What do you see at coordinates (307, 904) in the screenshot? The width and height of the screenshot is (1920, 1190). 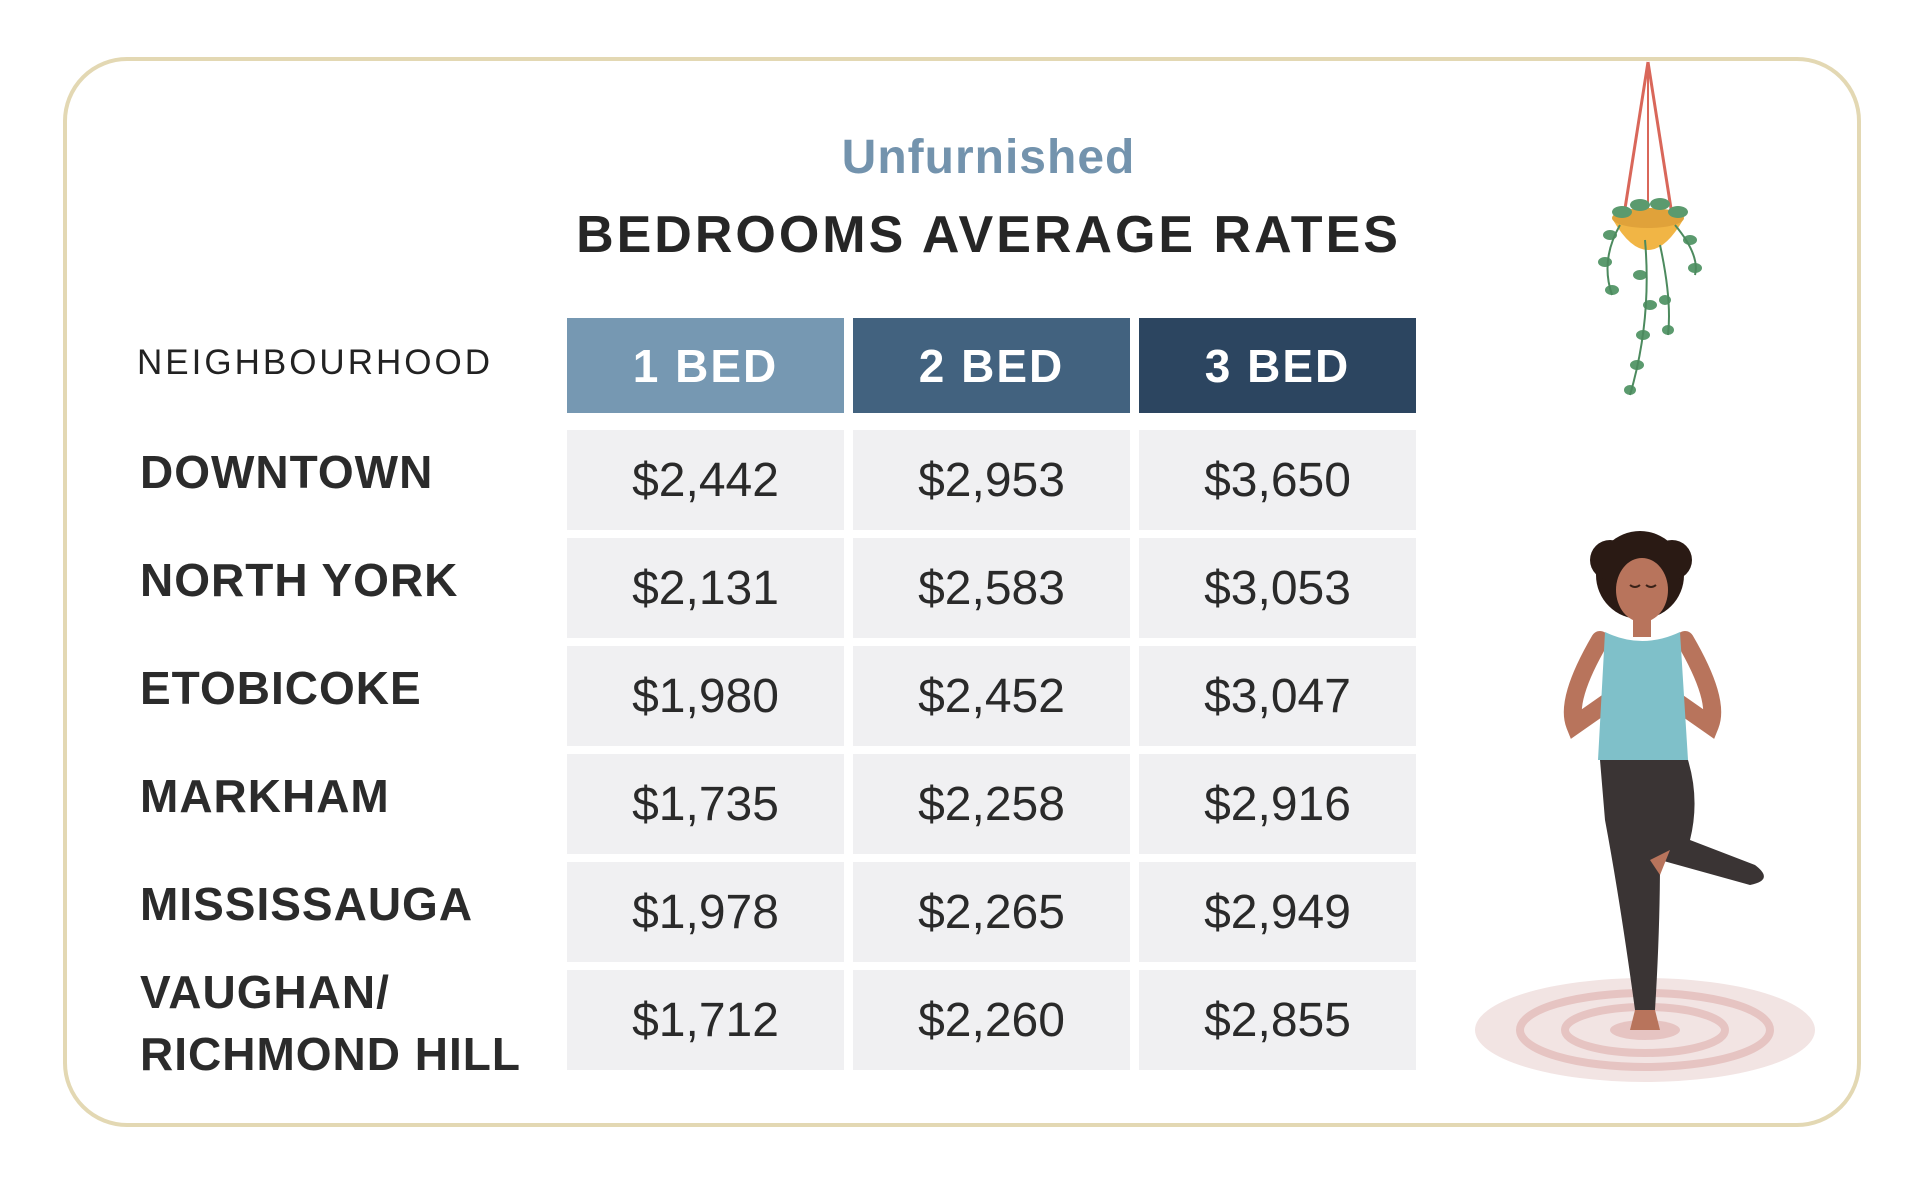 I see `row-label: MISSISSAUGA` at bounding box center [307, 904].